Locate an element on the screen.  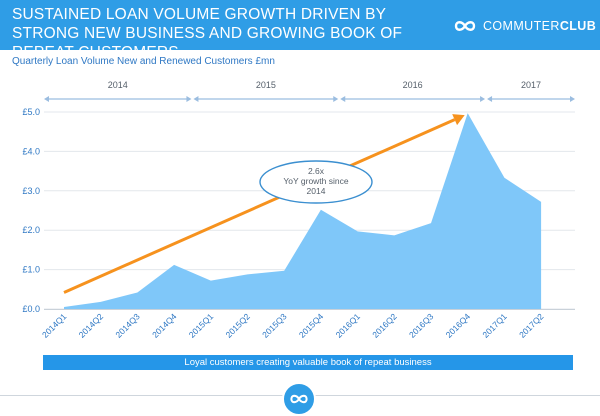
footer-logo is located at coordinates (299, 399).